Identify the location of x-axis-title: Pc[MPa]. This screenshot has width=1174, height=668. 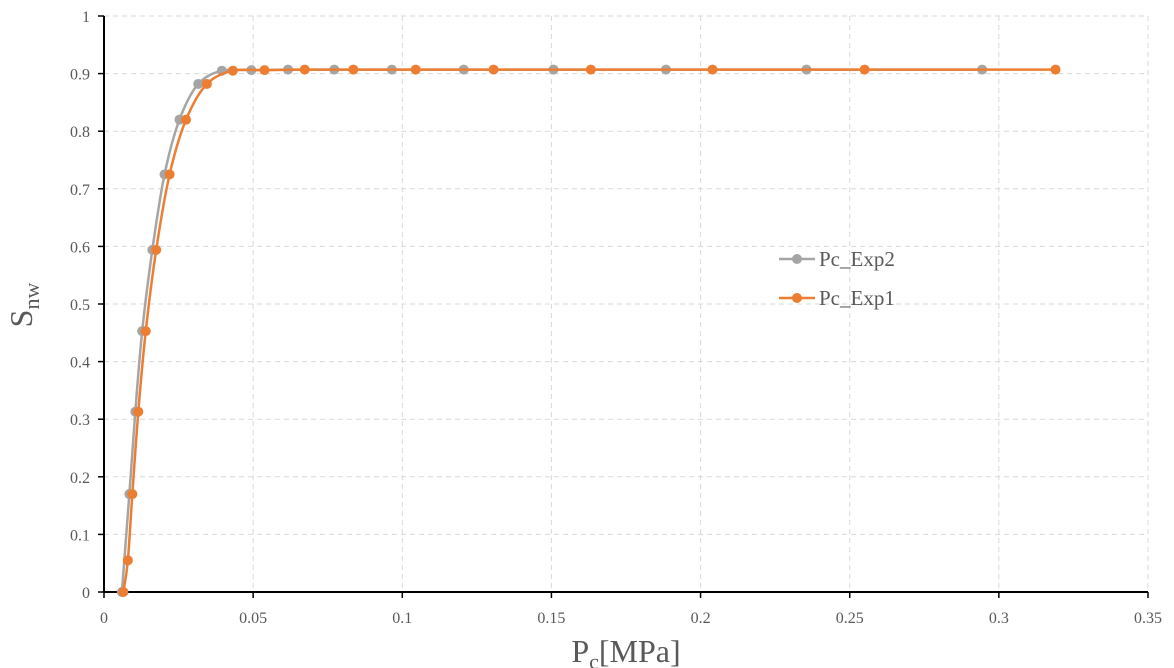
(625, 650).